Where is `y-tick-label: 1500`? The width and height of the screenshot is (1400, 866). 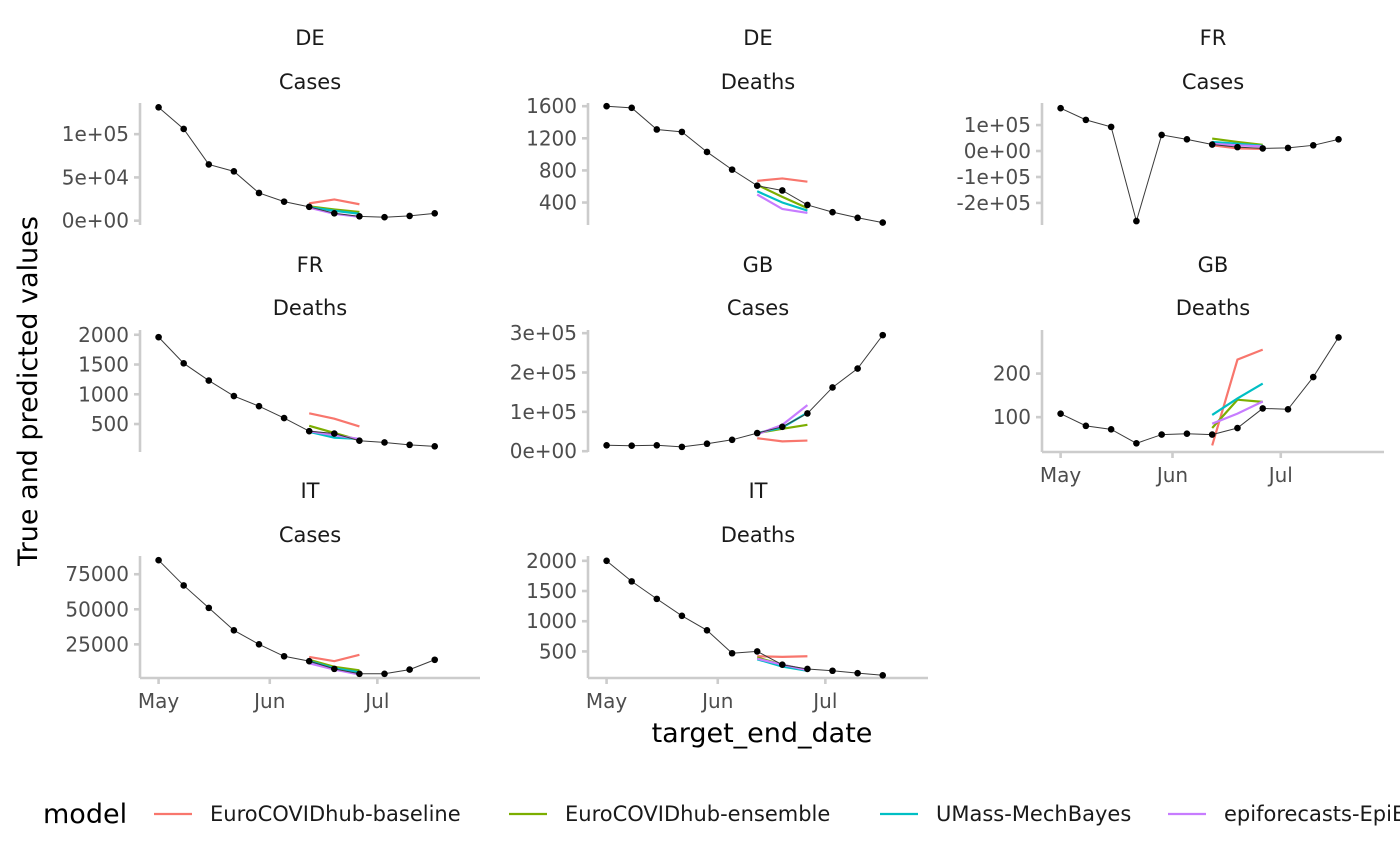
y-tick-label: 1500 is located at coordinates (551, 591).